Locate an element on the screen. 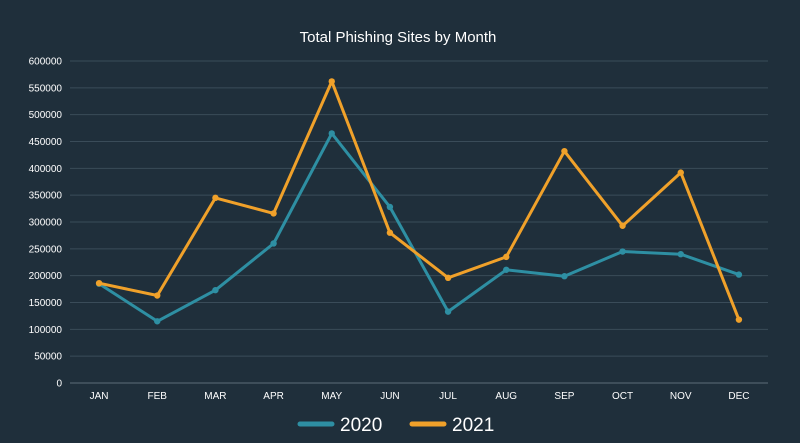 Image resolution: width=800 pixels, height=443 pixels. legend-label: 2020 is located at coordinates (361, 425).